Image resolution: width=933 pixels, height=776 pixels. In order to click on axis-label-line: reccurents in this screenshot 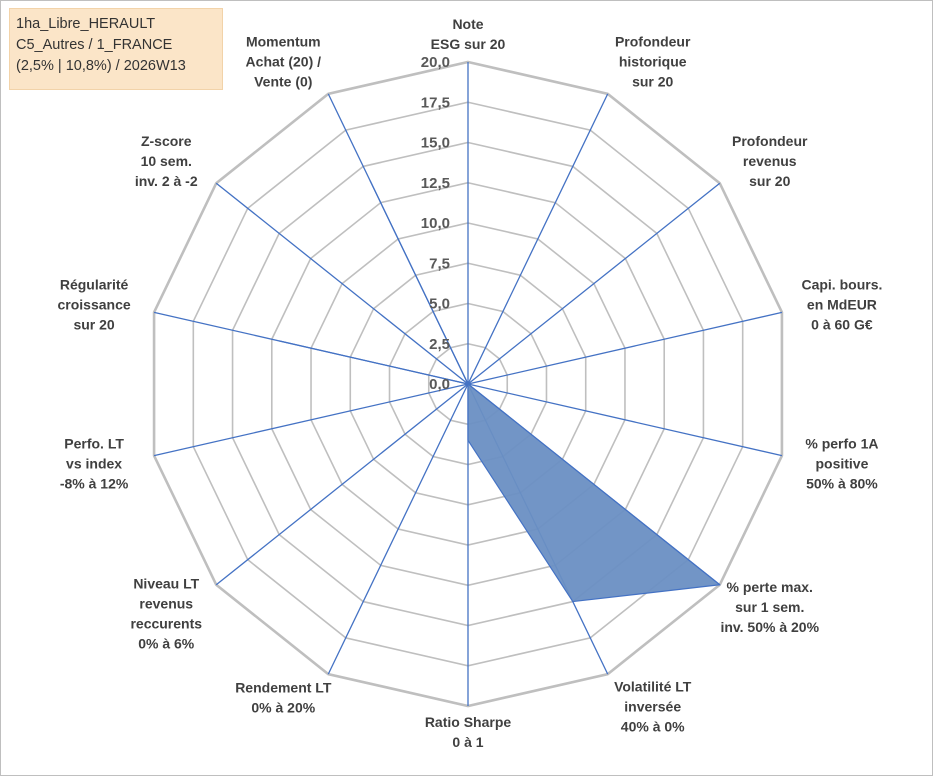, I will do `click(166, 623)`.